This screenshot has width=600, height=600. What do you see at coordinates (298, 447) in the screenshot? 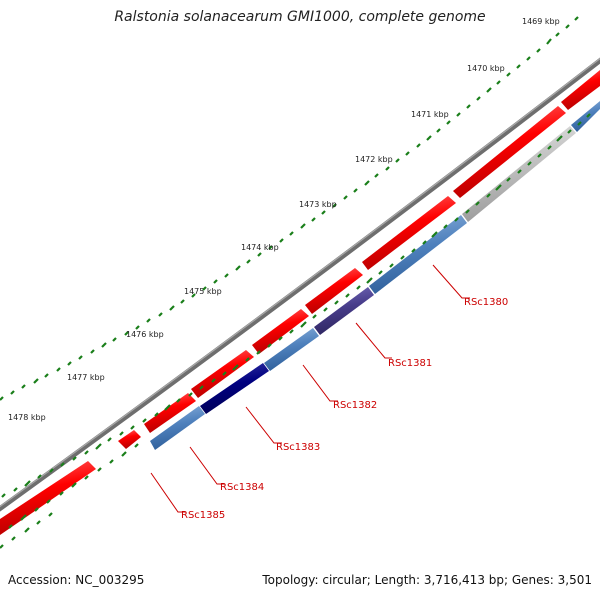
I see `gene-label-rsc1383: RSc1383` at bounding box center [298, 447].